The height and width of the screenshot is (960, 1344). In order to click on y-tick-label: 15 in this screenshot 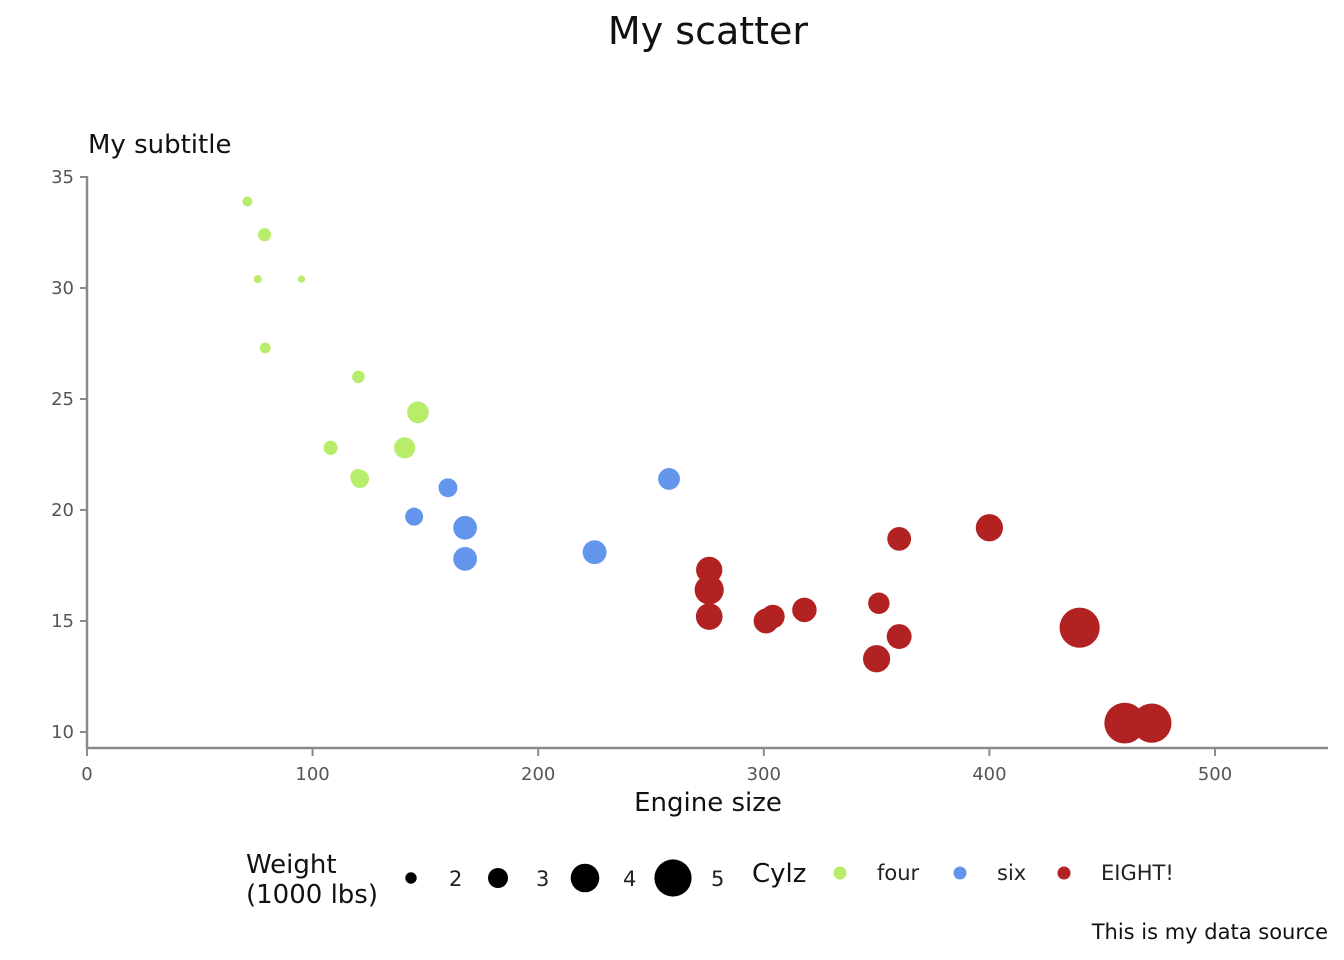, I will do `click(62, 621)`.